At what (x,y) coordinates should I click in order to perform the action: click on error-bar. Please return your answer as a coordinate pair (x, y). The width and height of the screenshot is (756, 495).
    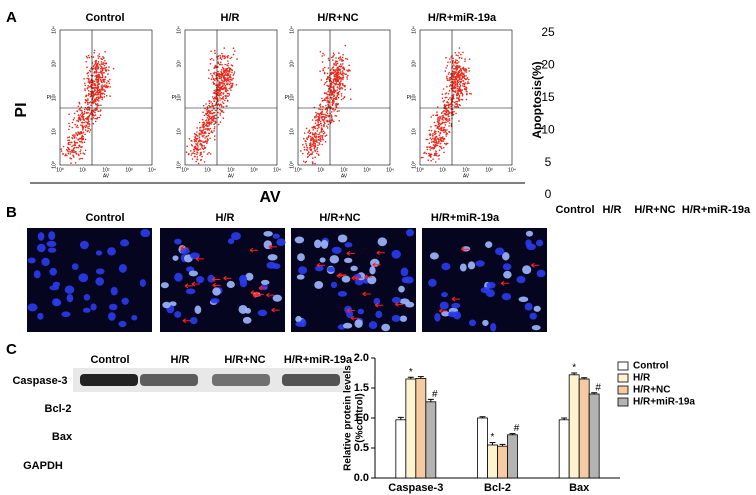
    Looking at the image, I should click on (502, 445).